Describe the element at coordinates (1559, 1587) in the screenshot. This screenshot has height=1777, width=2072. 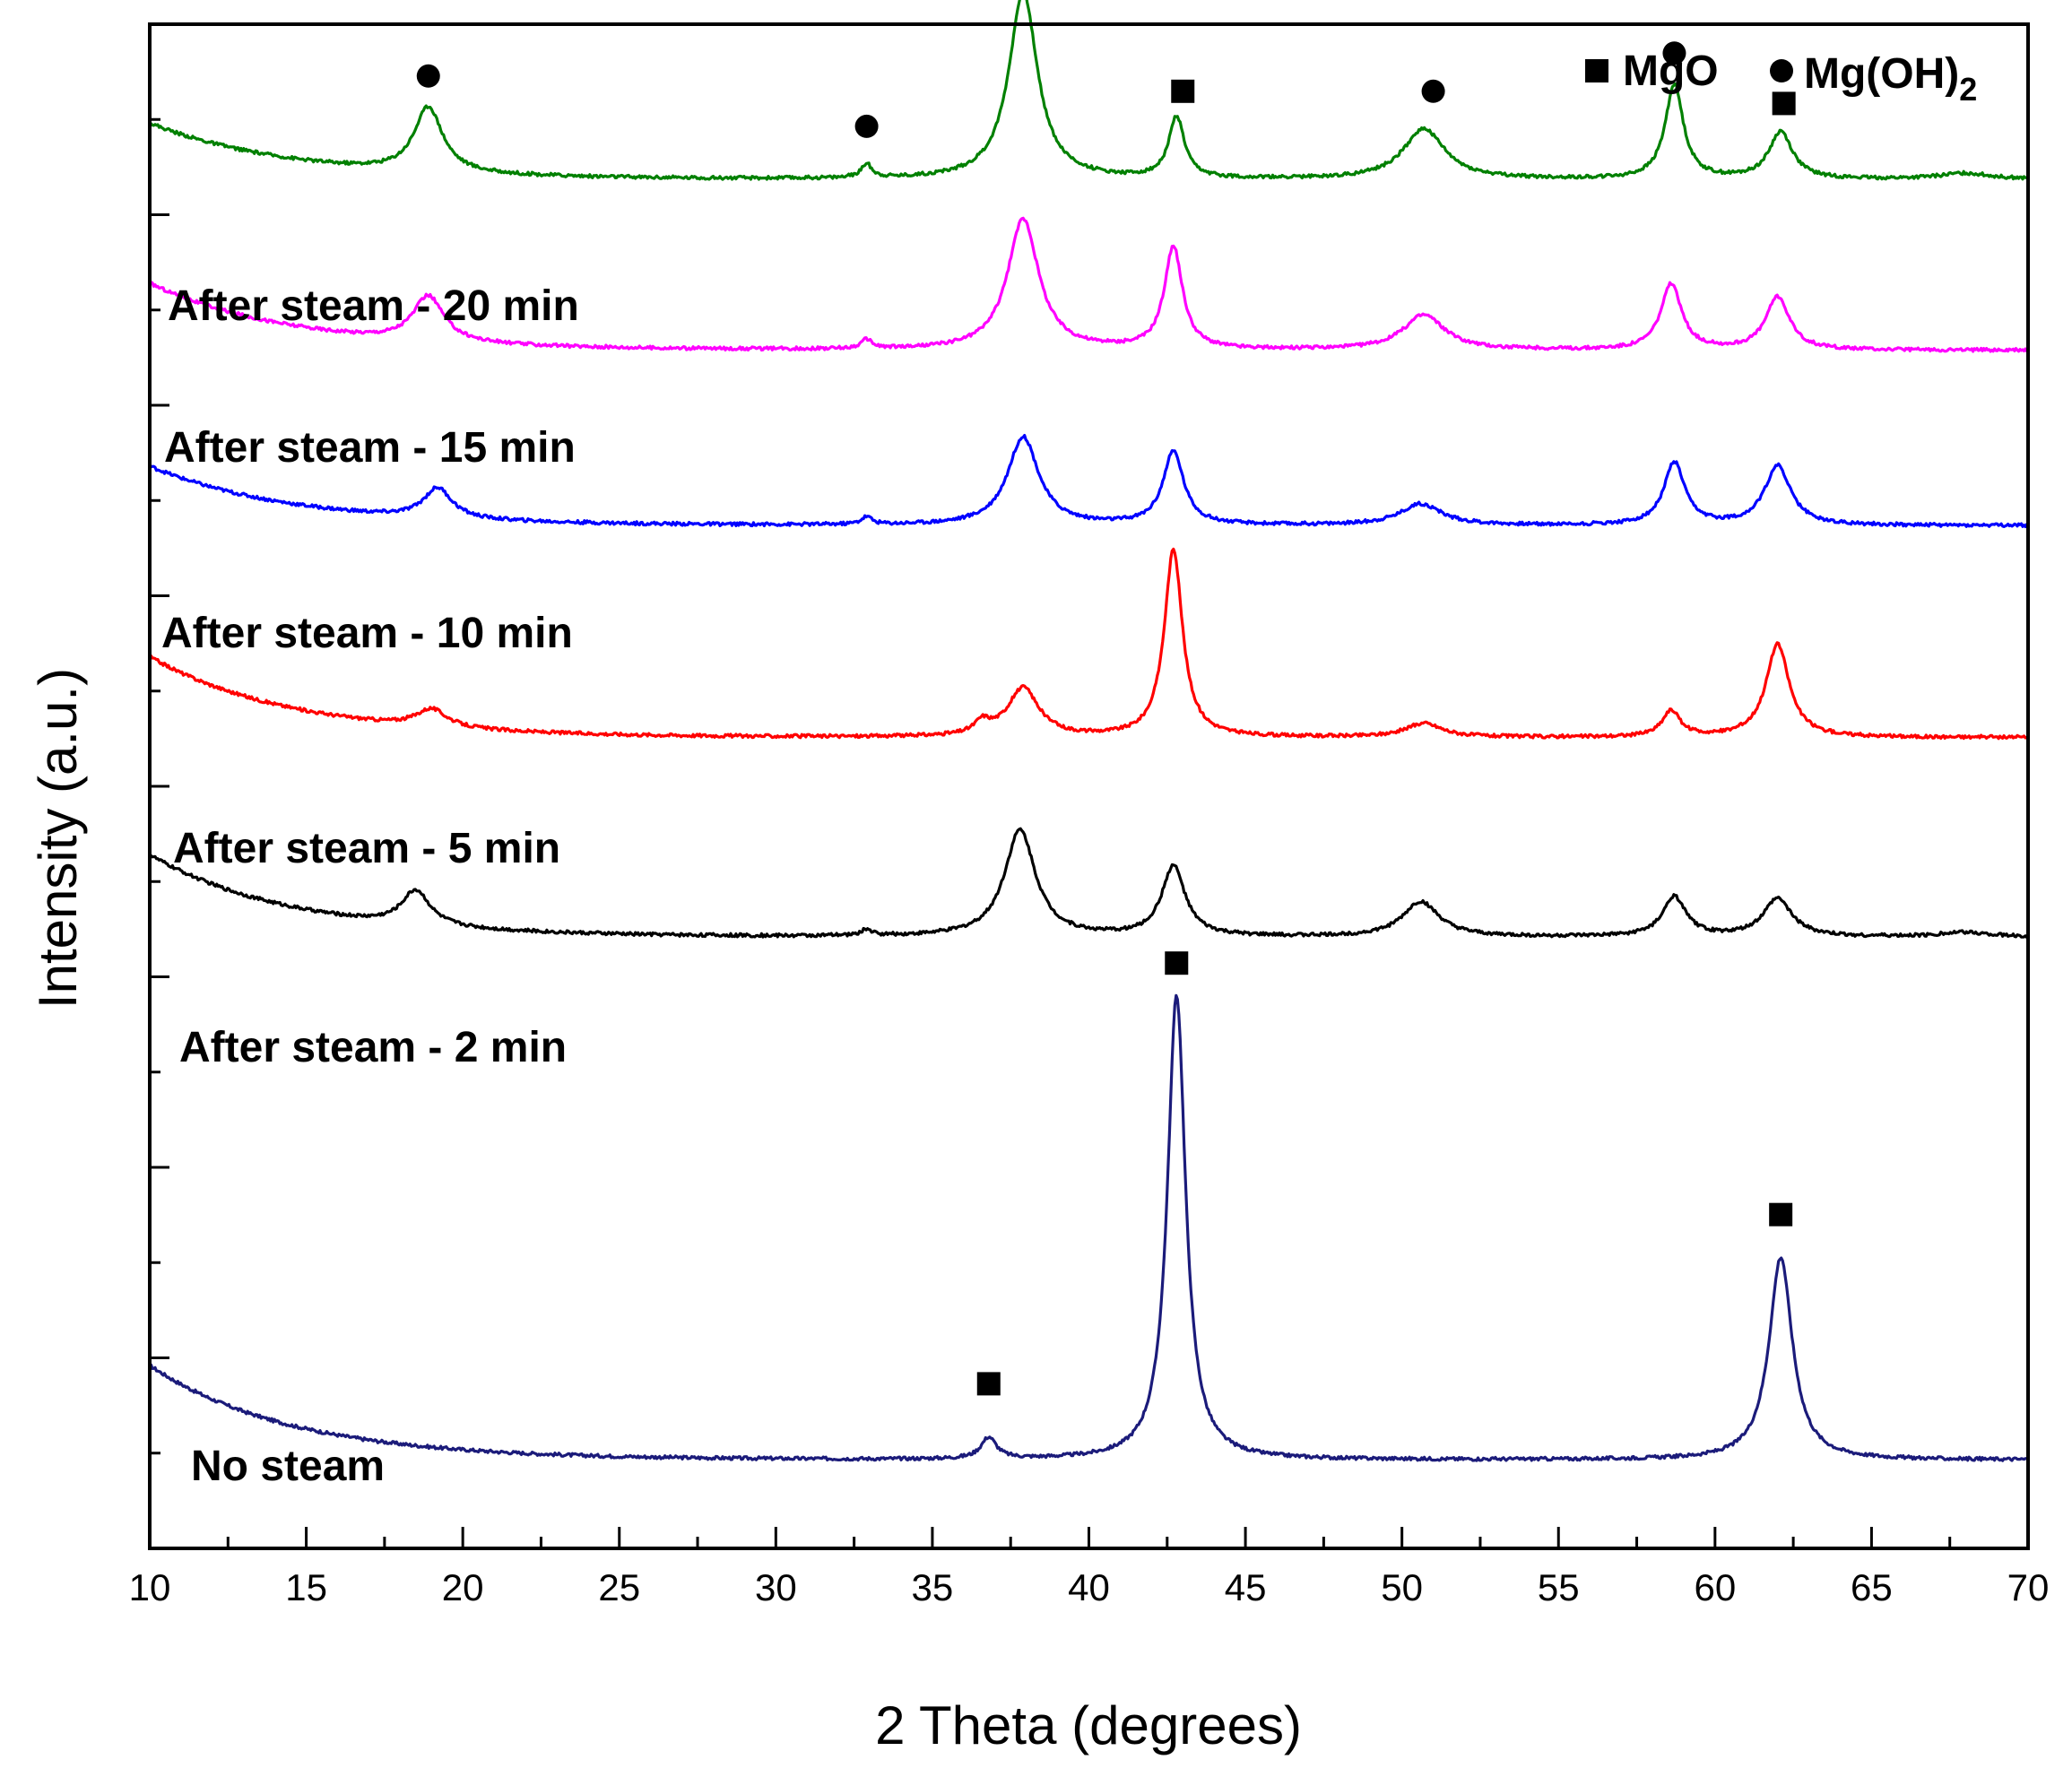
I see `x-tick-label: 55` at that location.